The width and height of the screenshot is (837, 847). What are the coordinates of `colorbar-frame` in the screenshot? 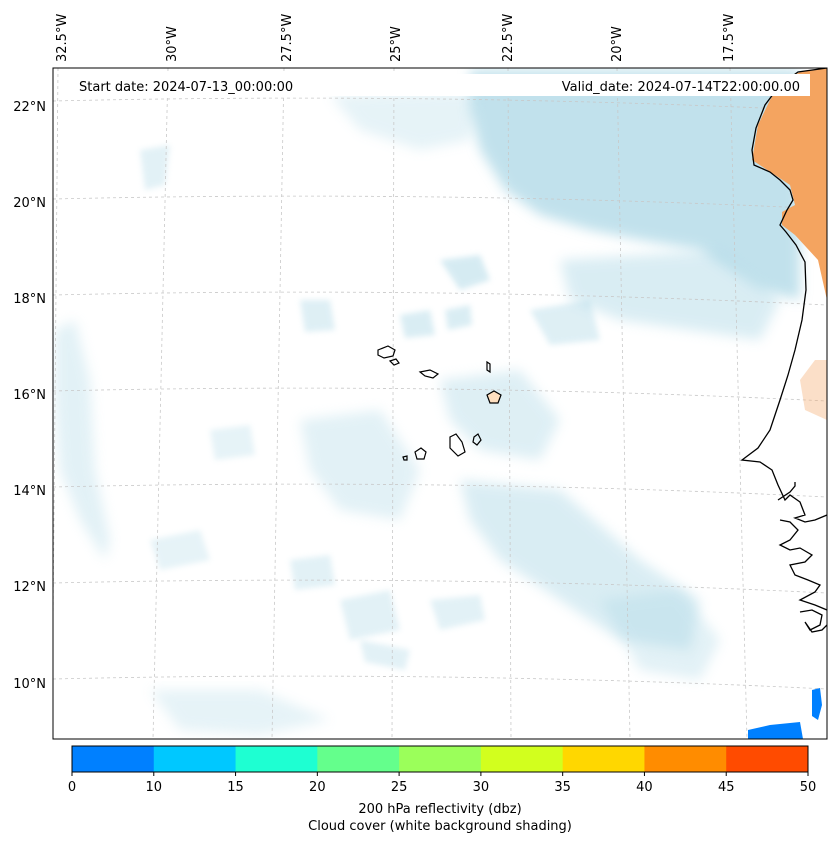 It's located at (440, 759).